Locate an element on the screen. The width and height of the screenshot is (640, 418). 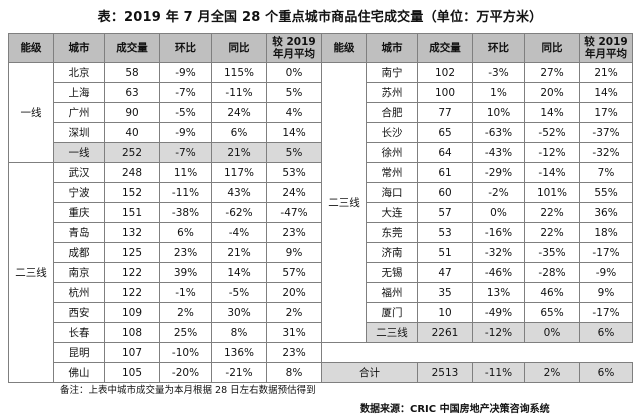
city-cell: 昆明 is located at coordinates (79, 352).